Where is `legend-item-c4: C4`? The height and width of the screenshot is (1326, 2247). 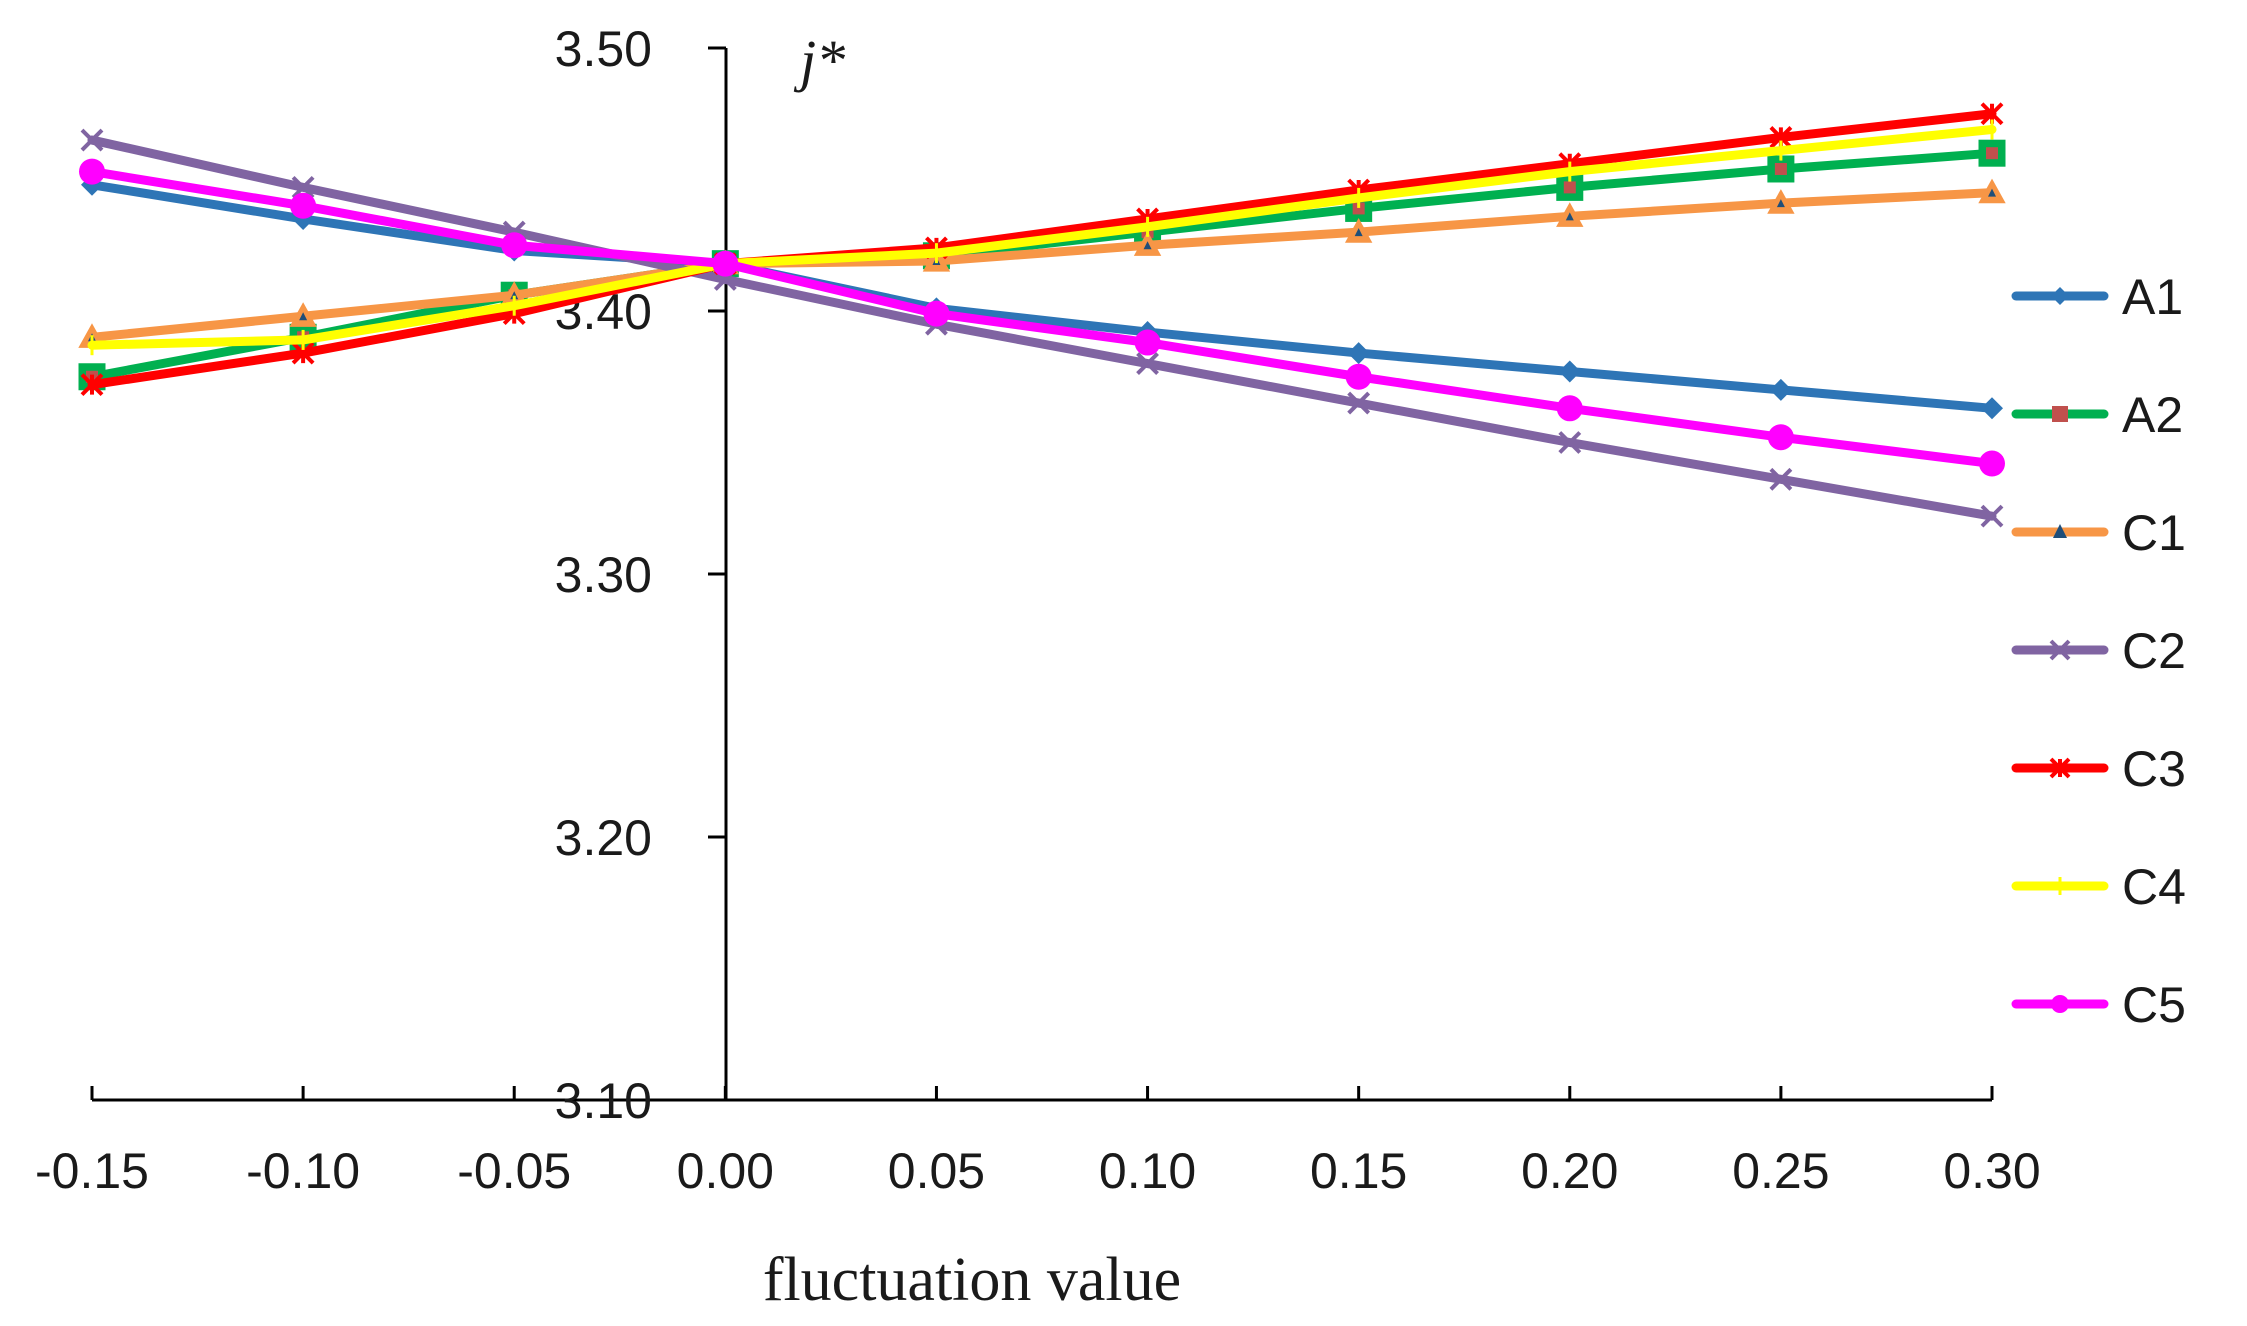
legend-item-c4: C4 is located at coordinates (2098, 887).